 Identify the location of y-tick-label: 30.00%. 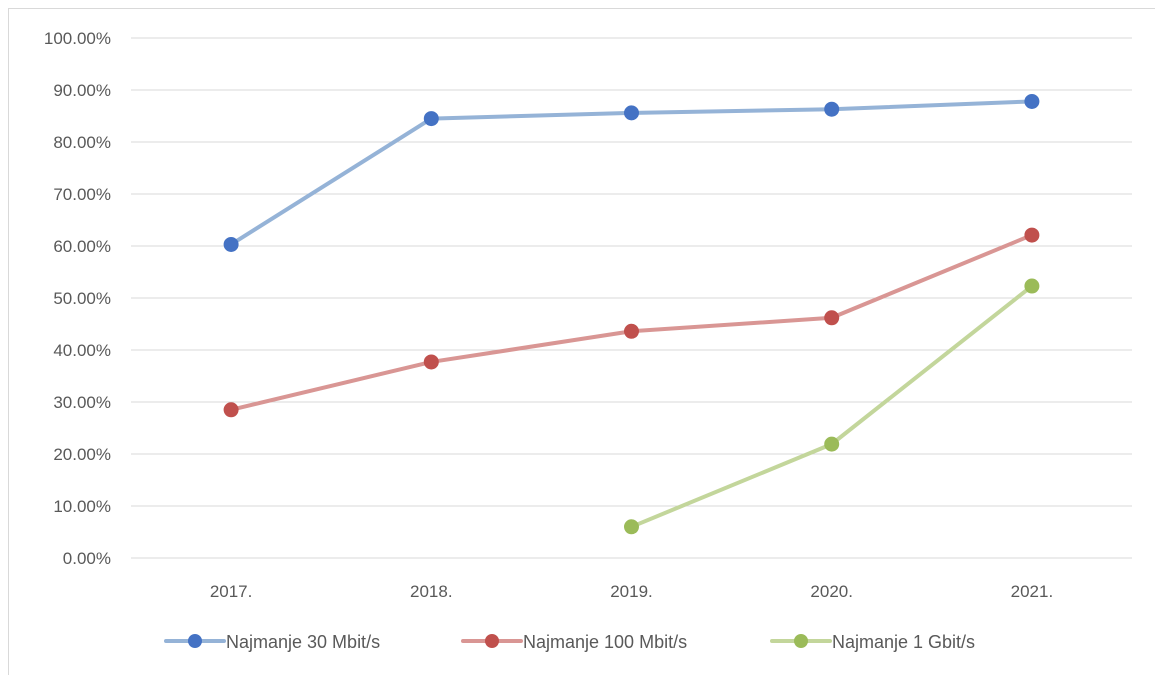
(82, 402).